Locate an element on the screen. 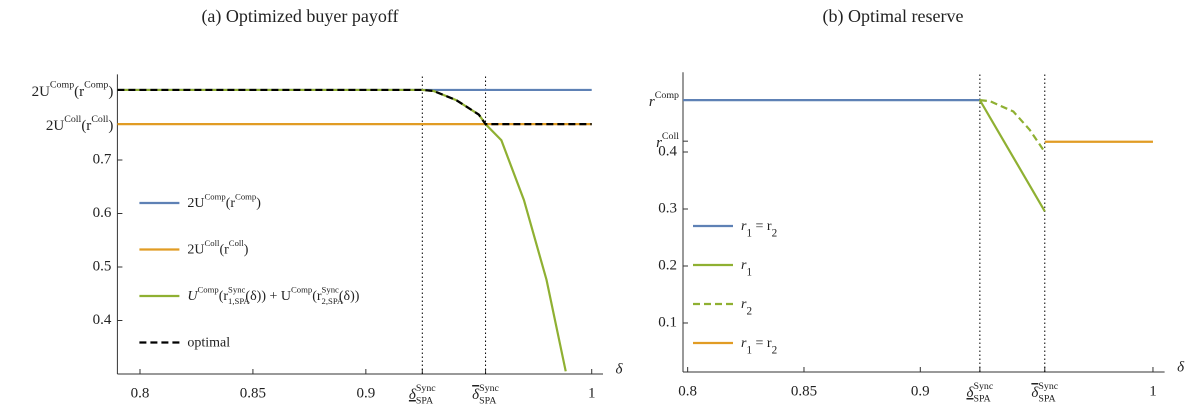 The image size is (1191, 412). y-tick-label: rColl is located at coordinates (667, 141).